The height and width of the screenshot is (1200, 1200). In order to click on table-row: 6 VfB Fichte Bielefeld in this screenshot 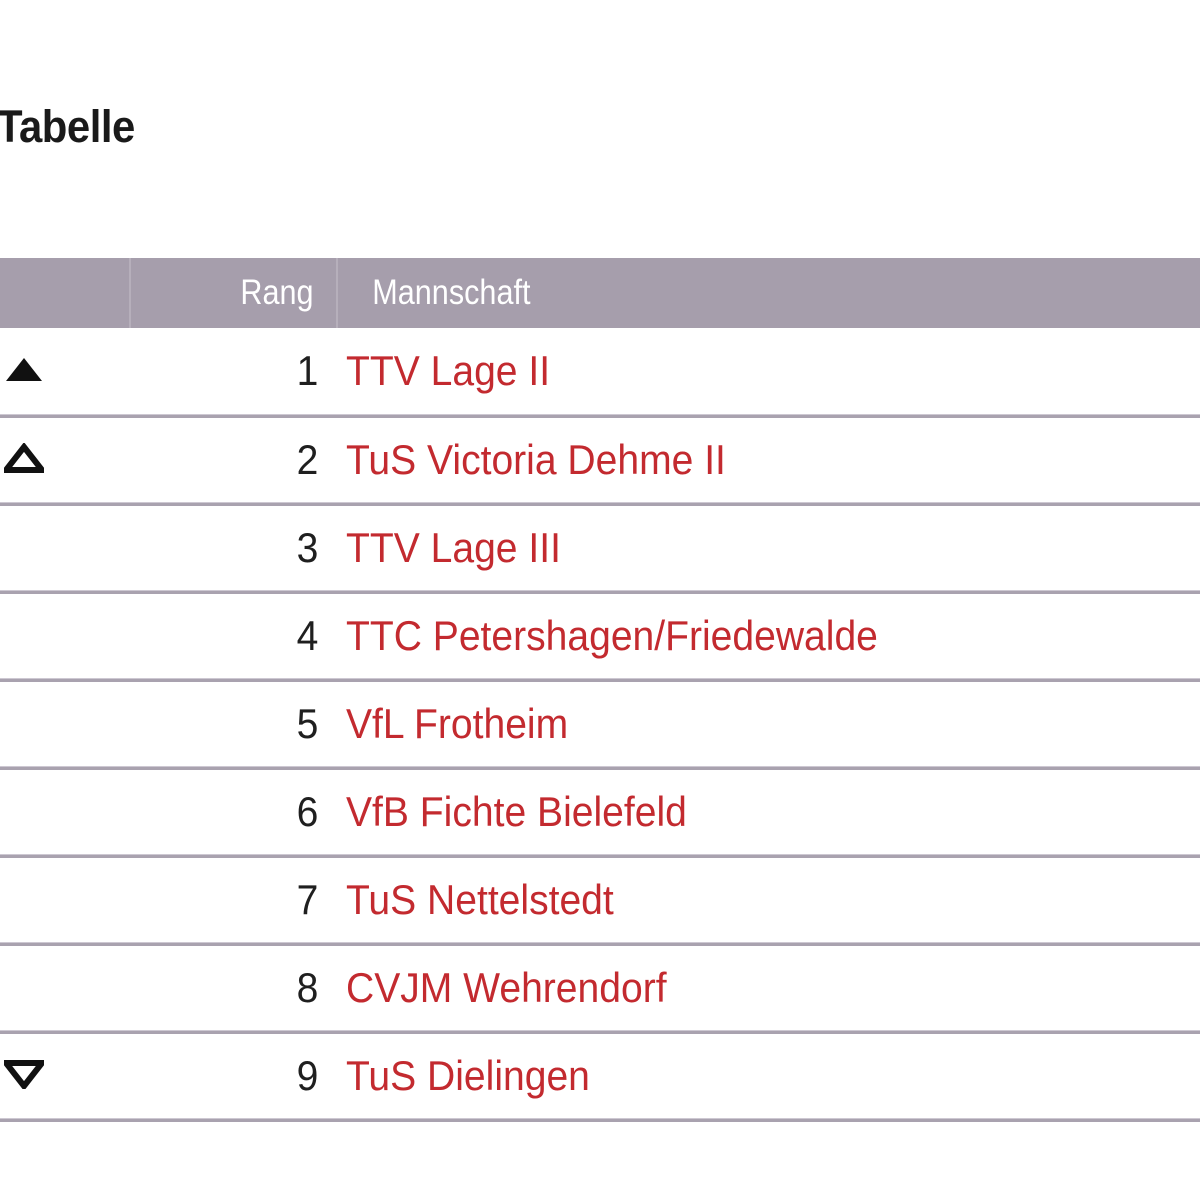, I will do `click(600, 813)`.